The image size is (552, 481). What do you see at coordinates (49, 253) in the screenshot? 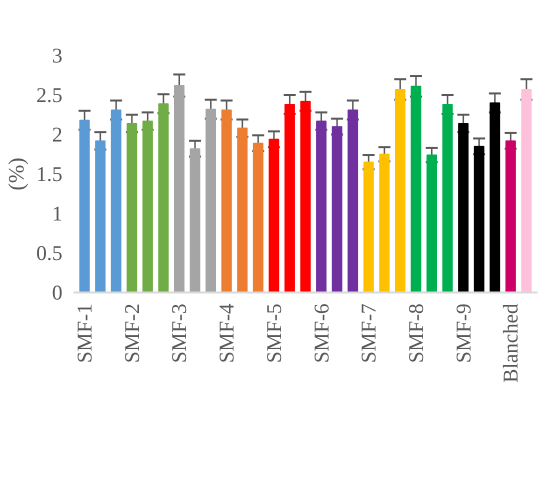
I see `y-tick-label: 0.5` at bounding box center [49, 253].